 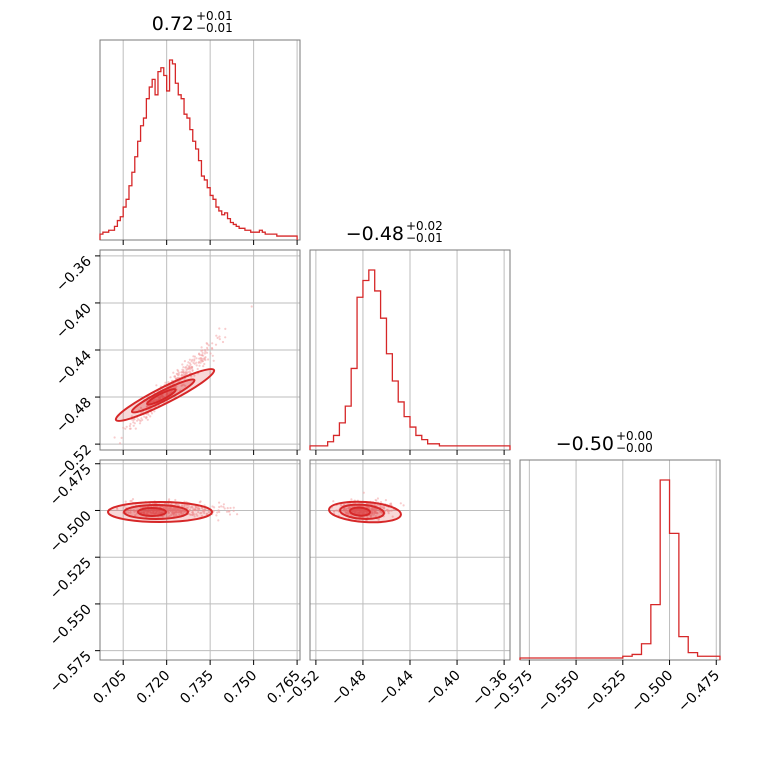 I want to click on panel-title-1: −0.48 +0.02−0.01, so click(x=394, y=232).